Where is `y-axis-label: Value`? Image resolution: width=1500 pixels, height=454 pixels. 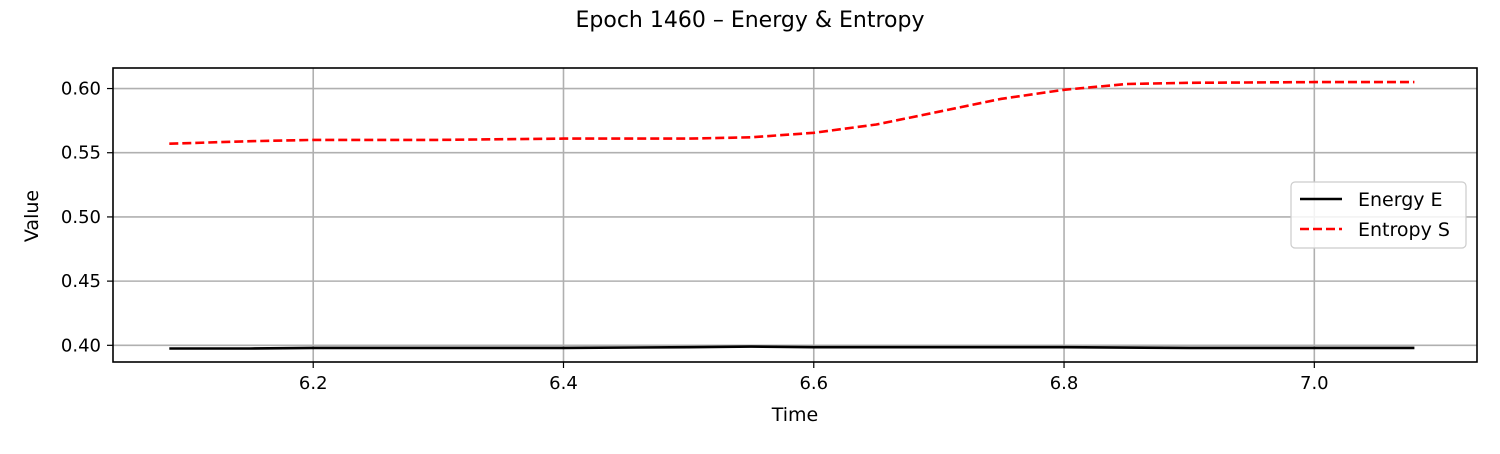
y-axis-label: Value is located at coordinates (32, 216).